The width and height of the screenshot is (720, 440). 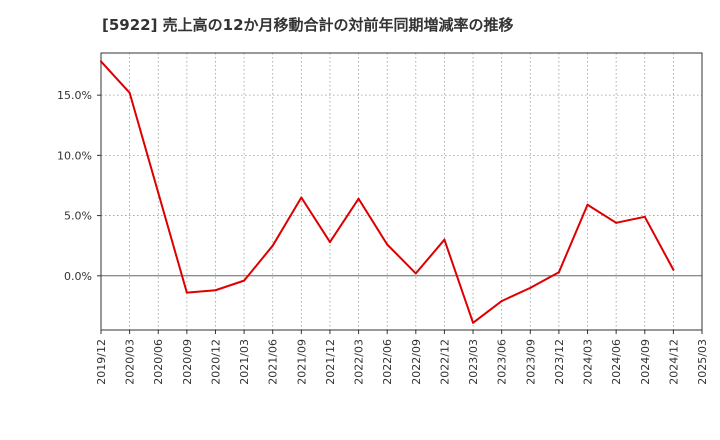 What do you see at coordinates (78, 216) in the screenshot?
I see `y-tick-label: 5.0%` at bounding box center [78, 216].